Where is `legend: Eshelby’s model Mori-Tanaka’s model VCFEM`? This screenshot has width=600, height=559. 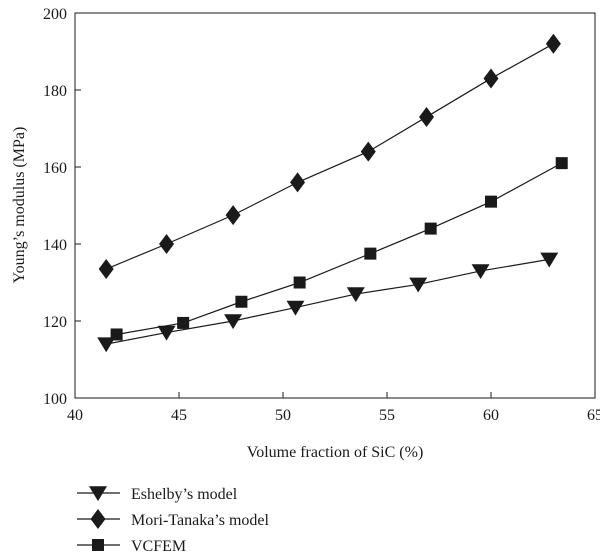
legend: Eshelby’s model Mori-Tanaka’s model VCFEM is located at coordinates (173, 520).